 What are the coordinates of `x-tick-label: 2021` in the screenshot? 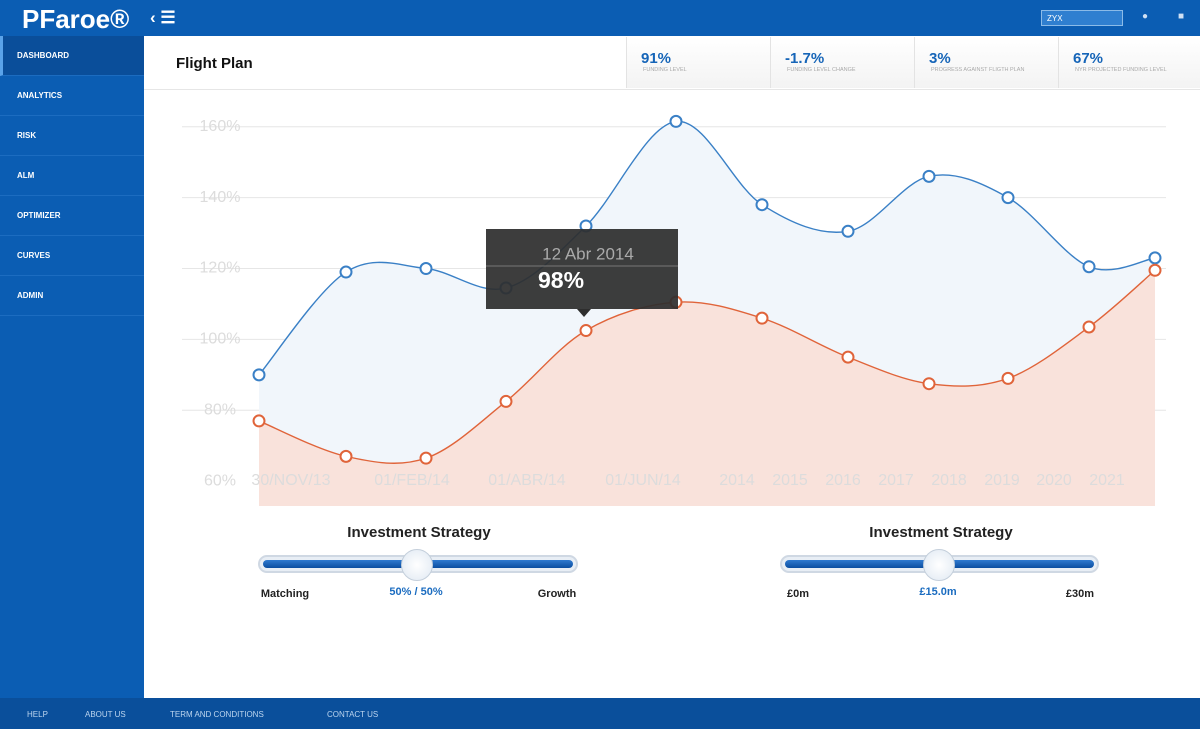 It's located at (1107, 480).